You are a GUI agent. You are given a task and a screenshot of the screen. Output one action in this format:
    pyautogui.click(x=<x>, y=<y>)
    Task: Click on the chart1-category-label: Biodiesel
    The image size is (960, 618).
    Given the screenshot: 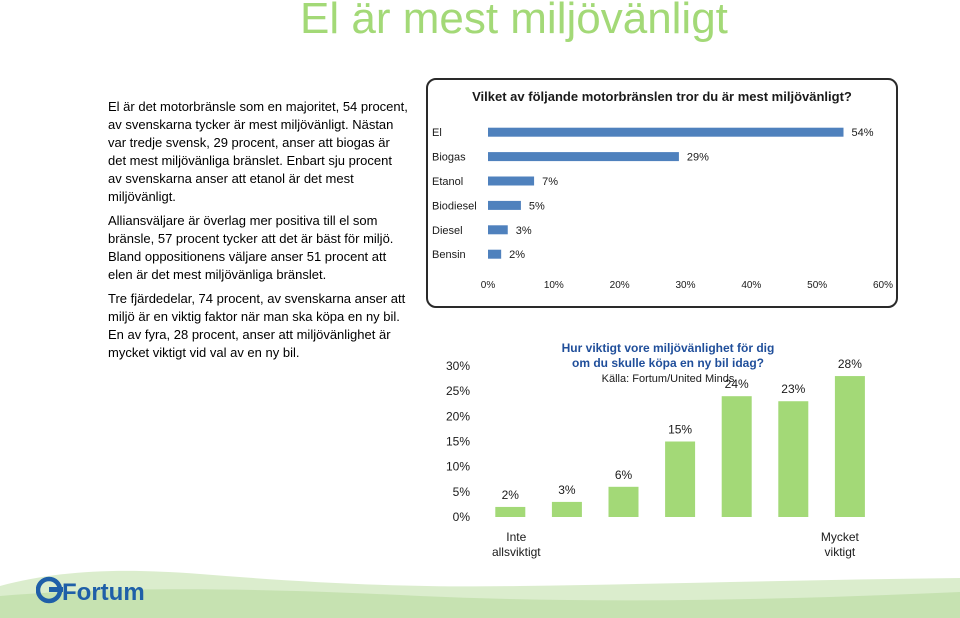 What is the action you would take?
    pyautogui.click(x=454, y=206)
    